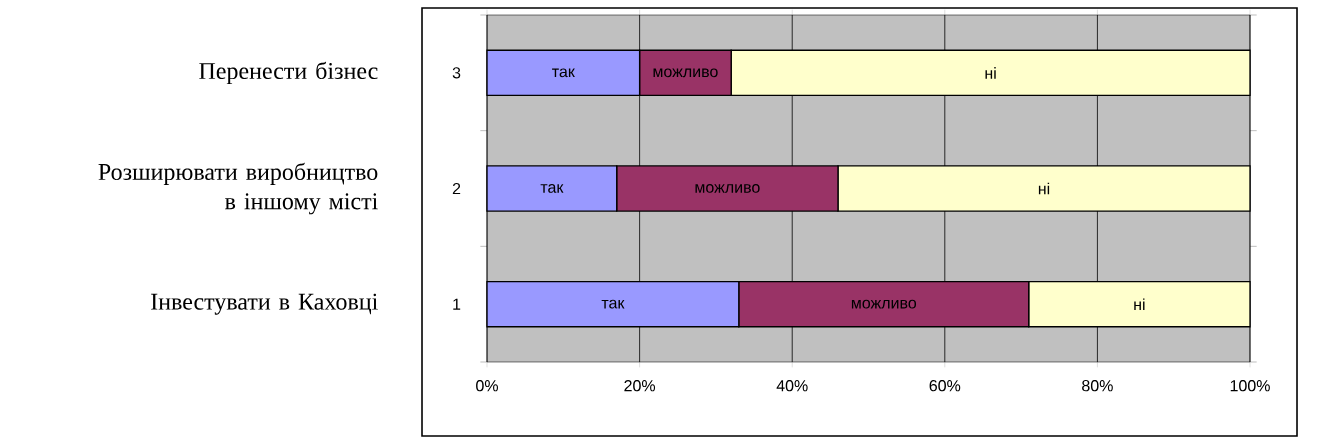 The image size is (1320, 437). Describe the element at coordinates (487, 386) in the screenshot. I see `x-tick-label: 0%` at that location.